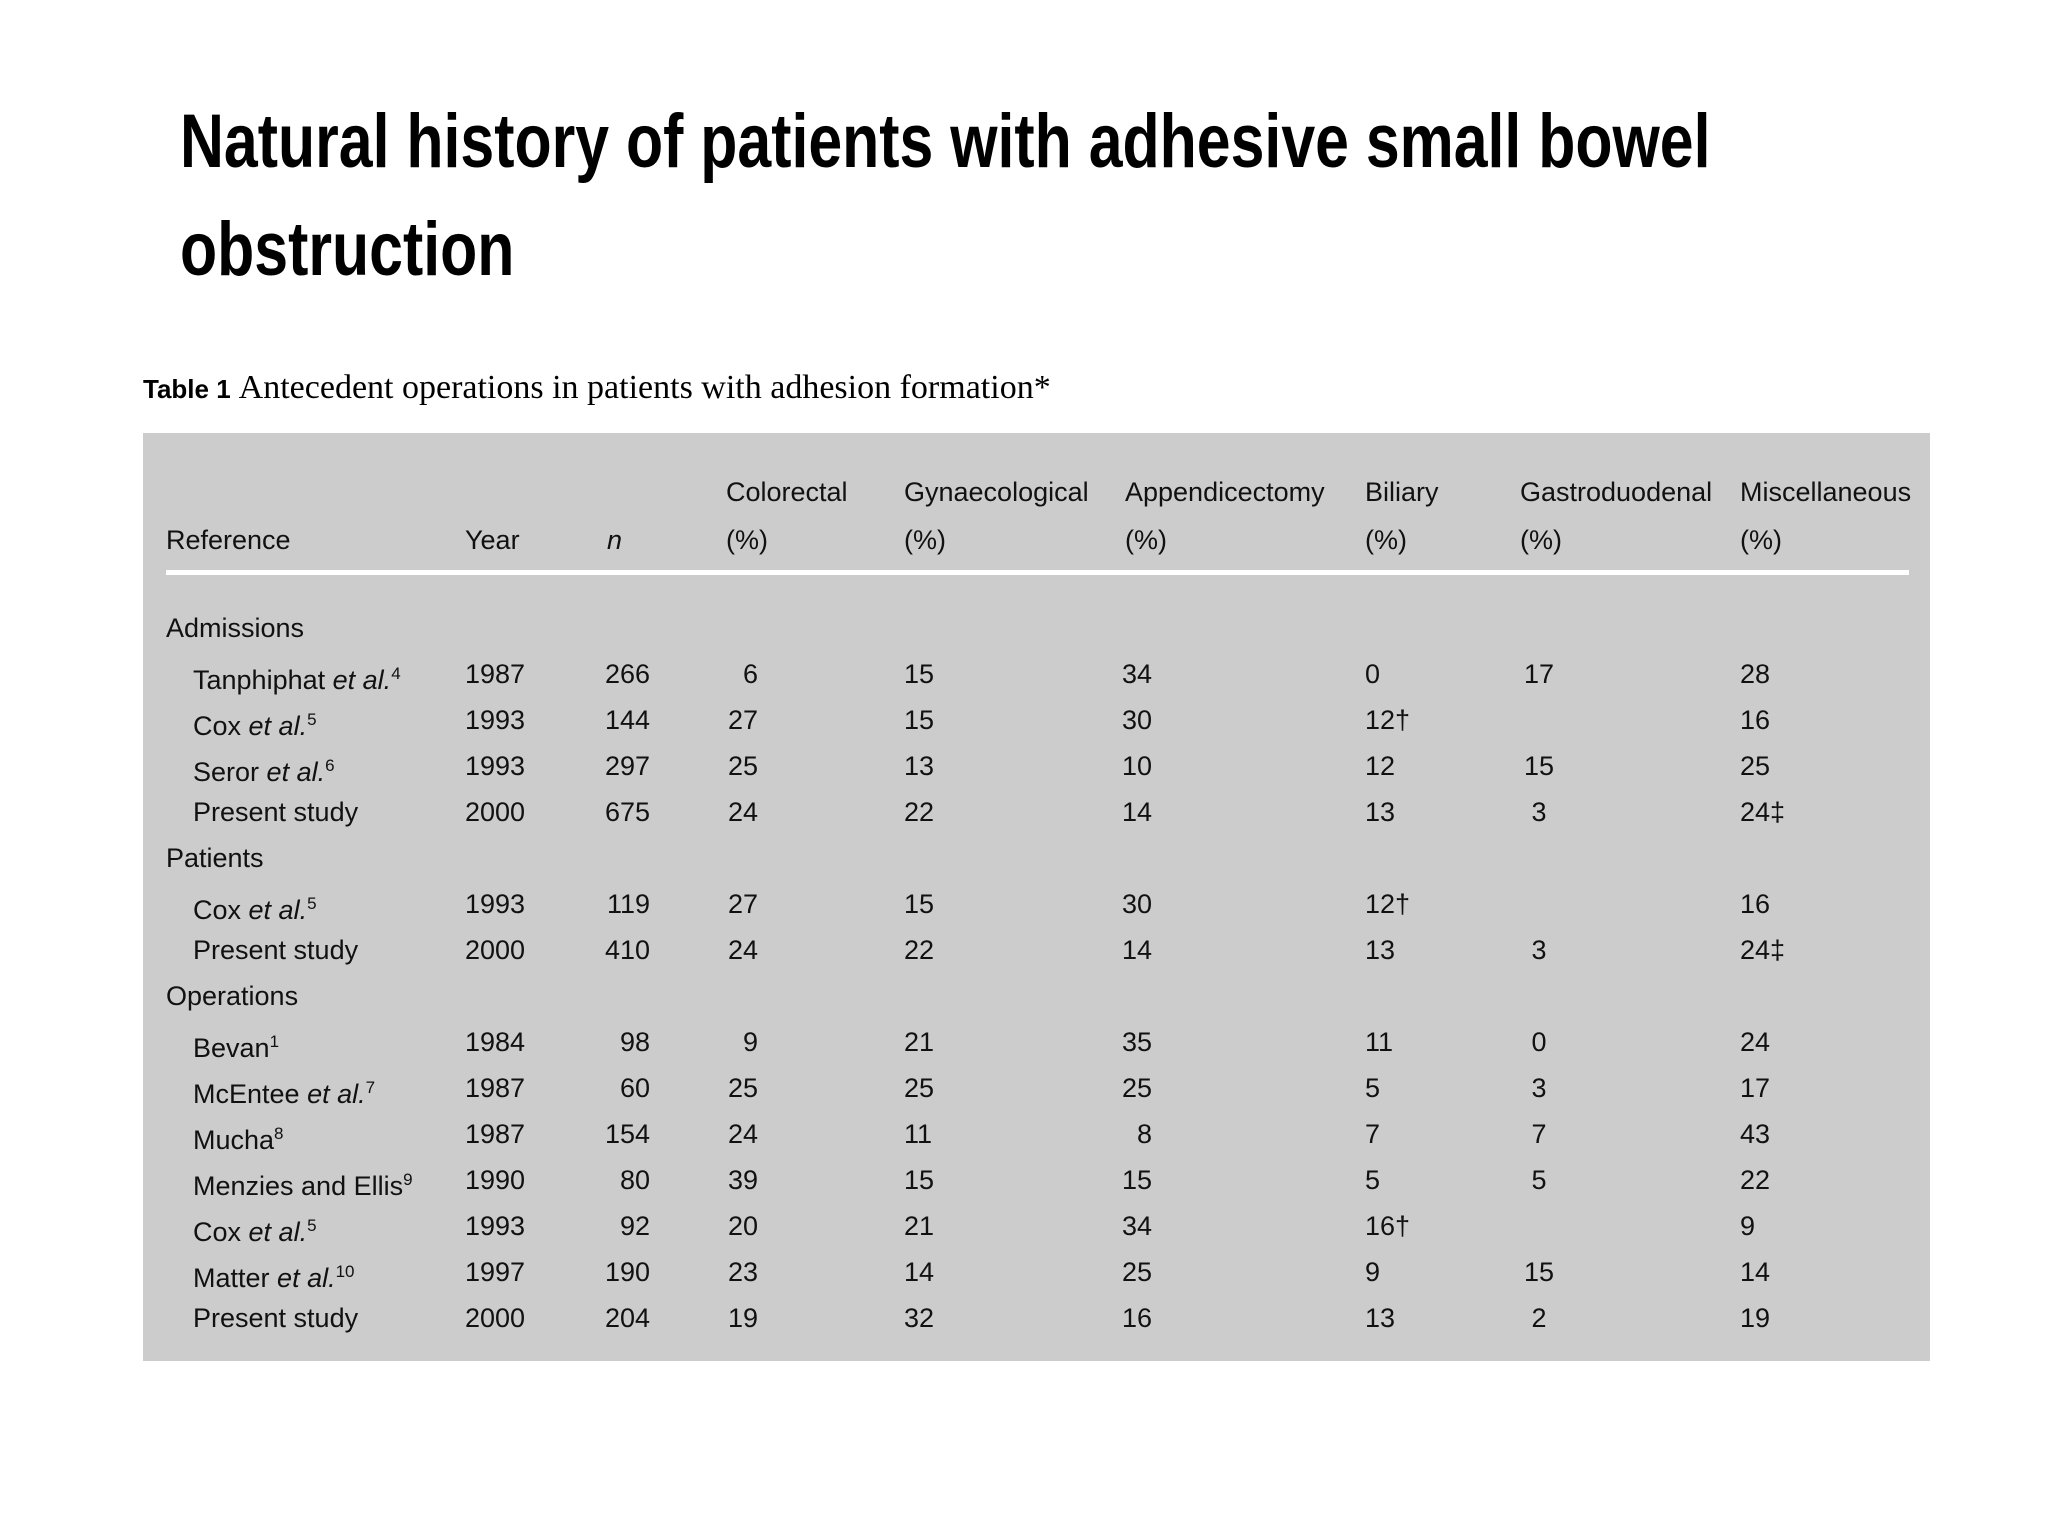  Describe the element at coordinates (742, 1318) in the screenshot. I see `cell-value: 19` at that location.